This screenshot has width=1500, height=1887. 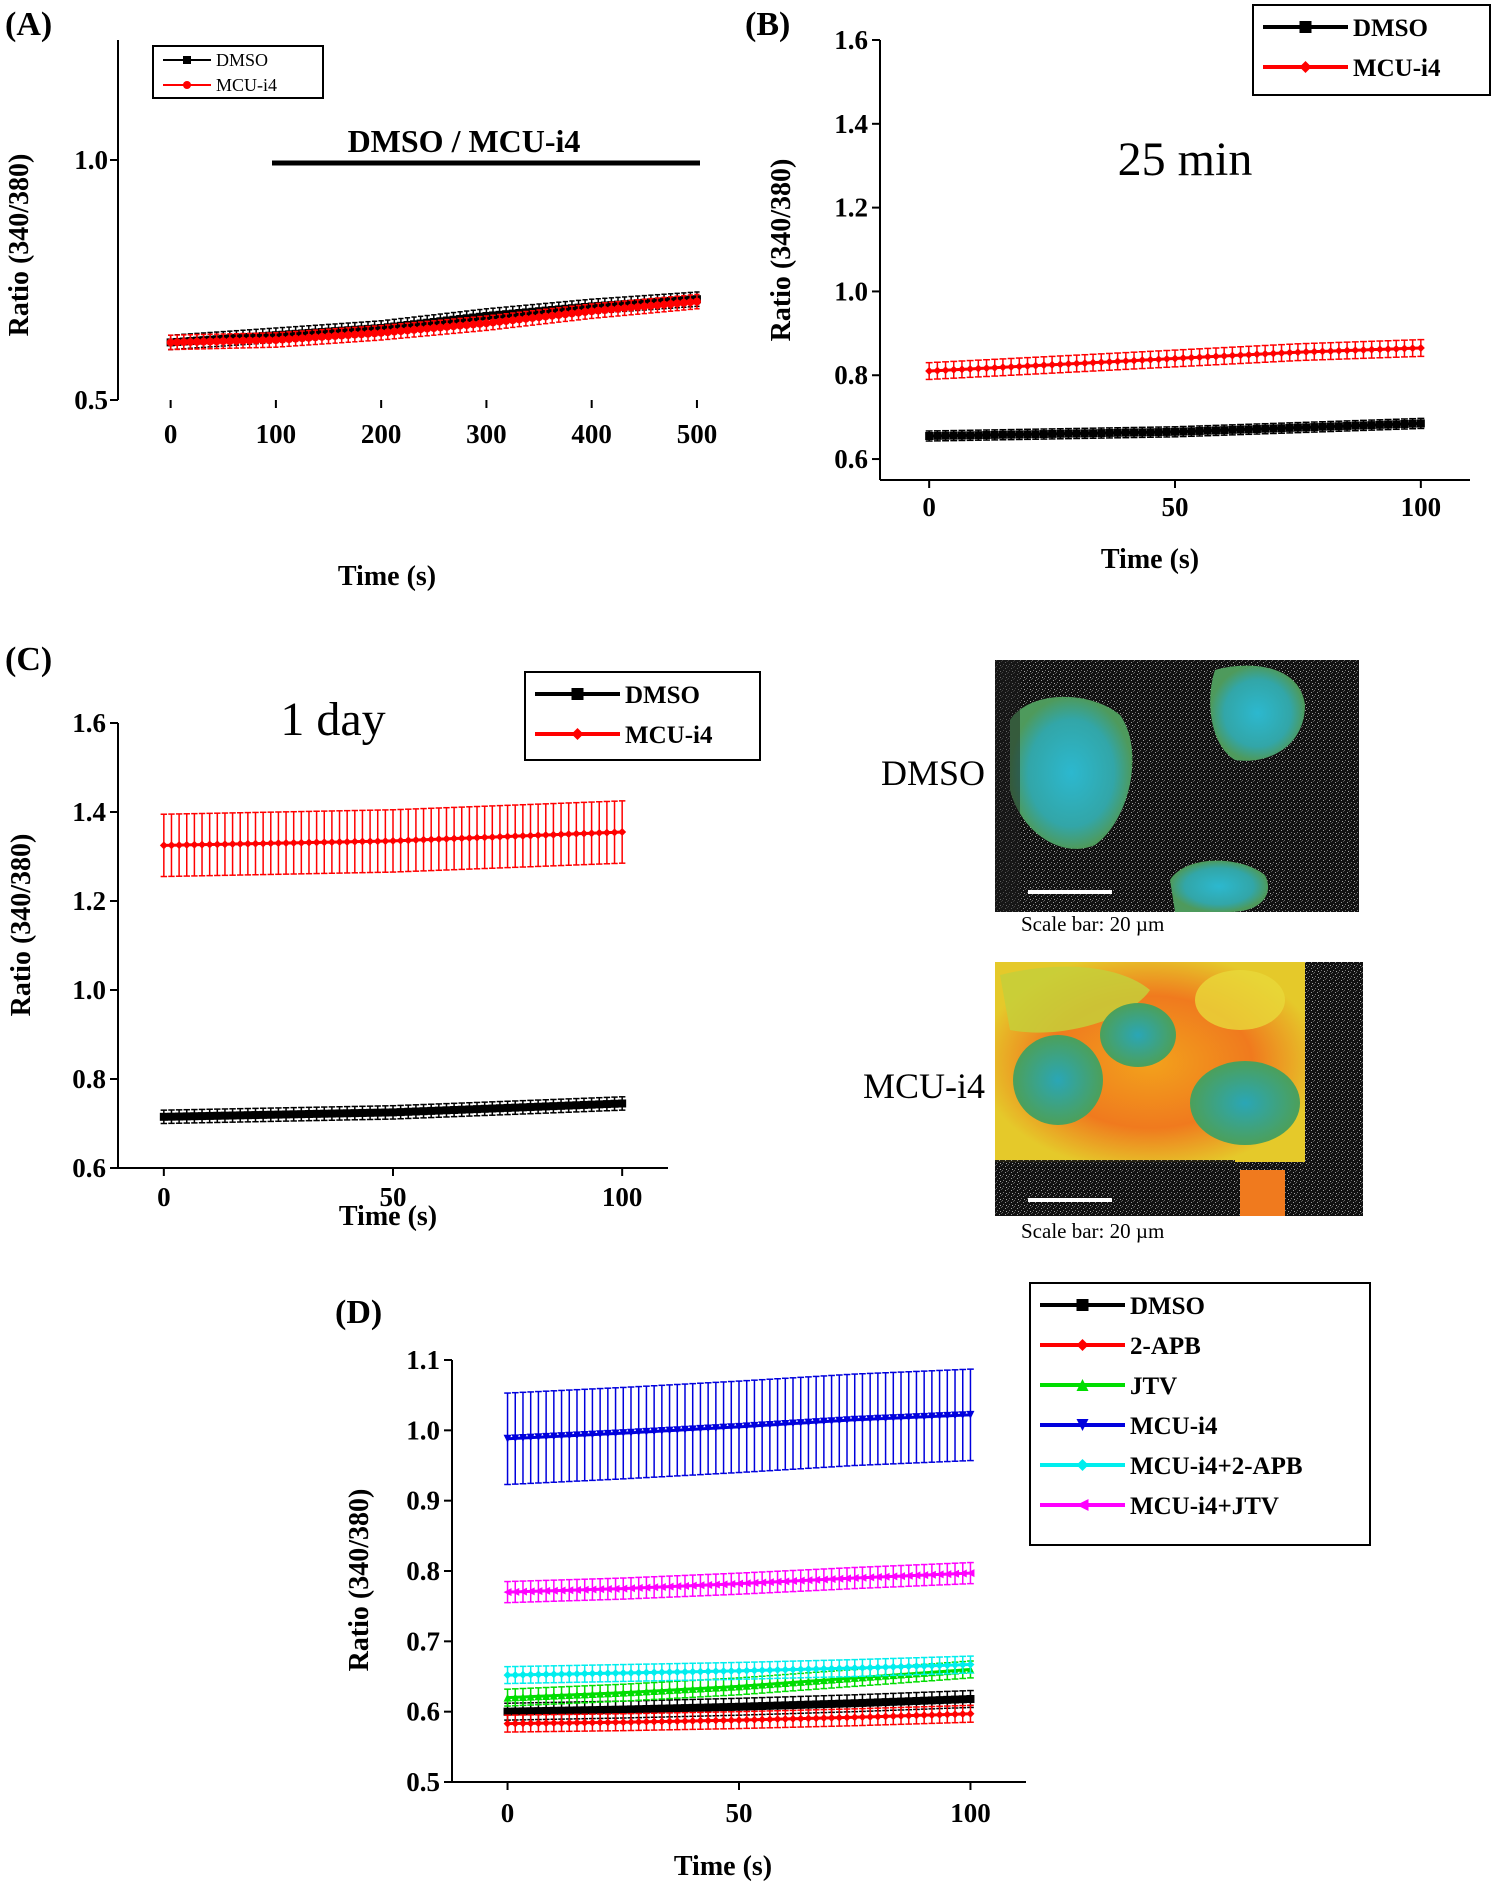 What do you see at coordinates (276, 434) in the screenshot?
I see `x-tick-label: 100` at bounding box center [276, 434].